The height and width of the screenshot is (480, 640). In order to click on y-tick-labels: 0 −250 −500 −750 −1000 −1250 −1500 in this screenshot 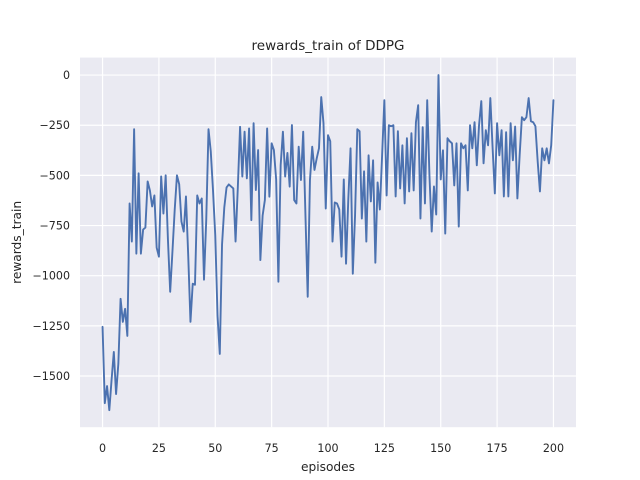, I will do `click(51, 226)`.